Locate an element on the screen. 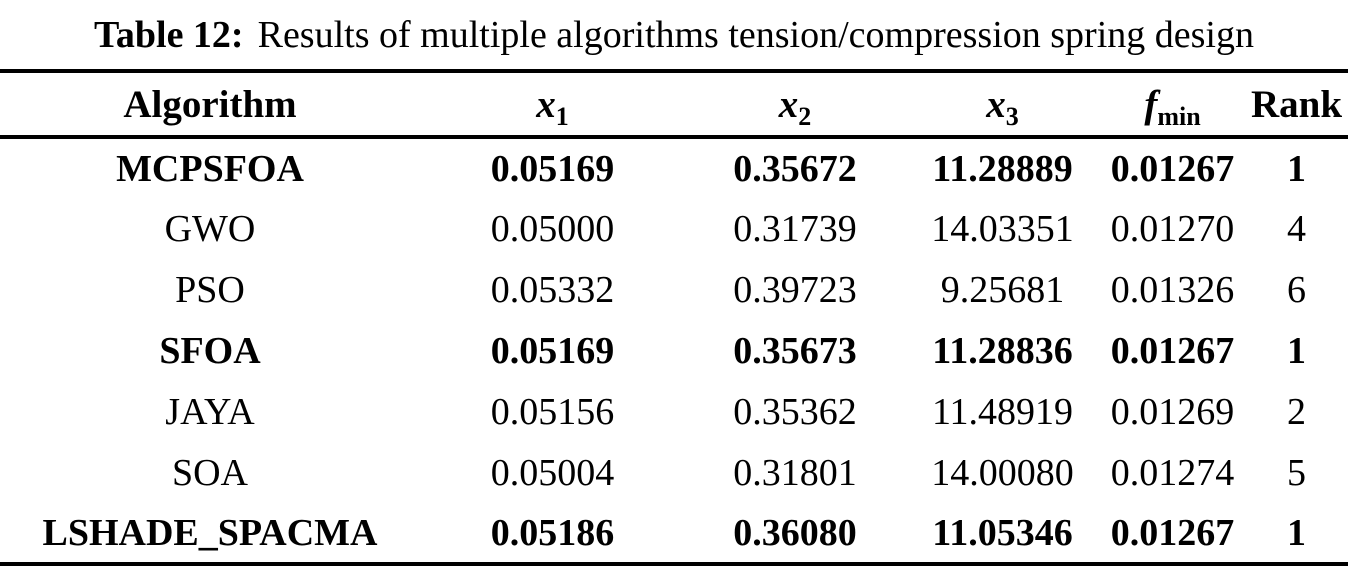 Image resolution: width=1348 pixels, height=574 pixels. table-header-row: Algorithm x1 x2 x3 fmin Rank is located at coordinates (674, 104).